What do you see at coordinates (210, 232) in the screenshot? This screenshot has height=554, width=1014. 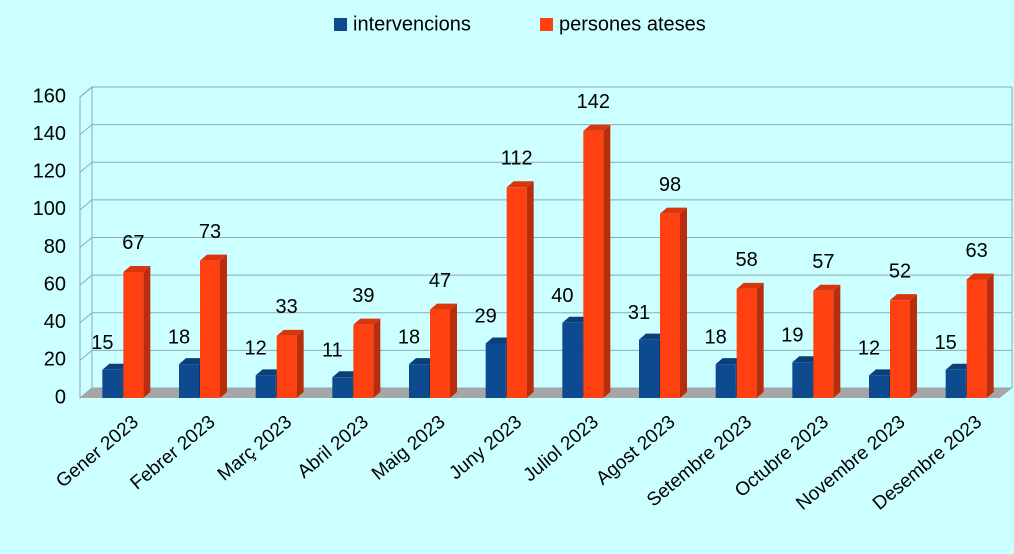 I see `data-label: 73` at bounding box center [210, 232].